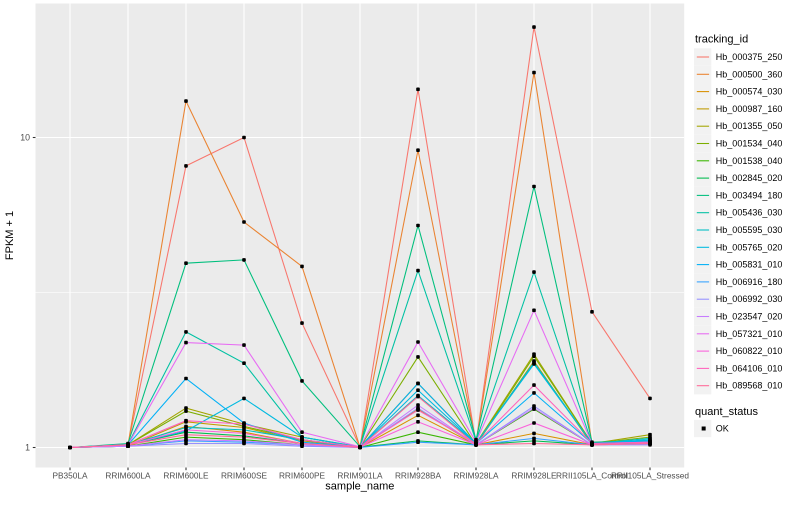 The image size is (800, 505). Describe the element at coordinates (749, 299) in the screenshot. I see `svg-text: Hb_006992_030` at that location.